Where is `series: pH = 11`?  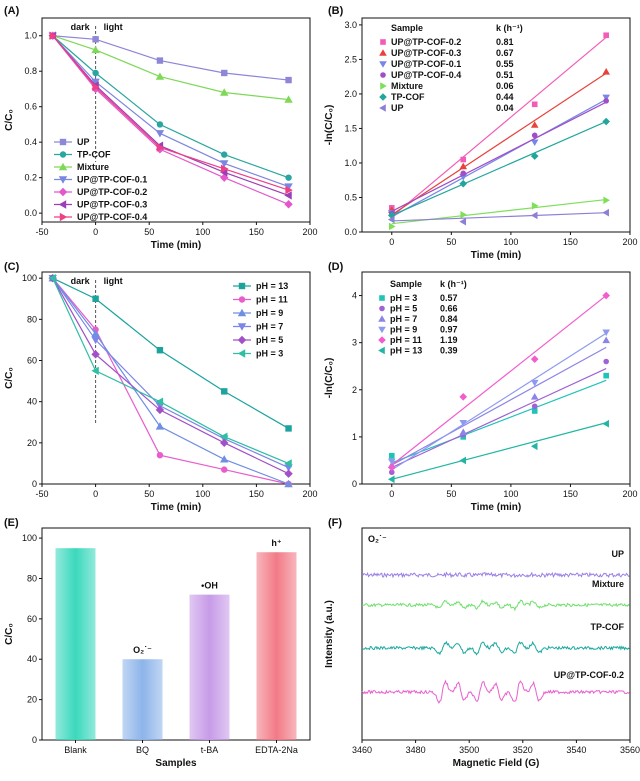
series: pH = 11 is located at coordinates (170, 381).